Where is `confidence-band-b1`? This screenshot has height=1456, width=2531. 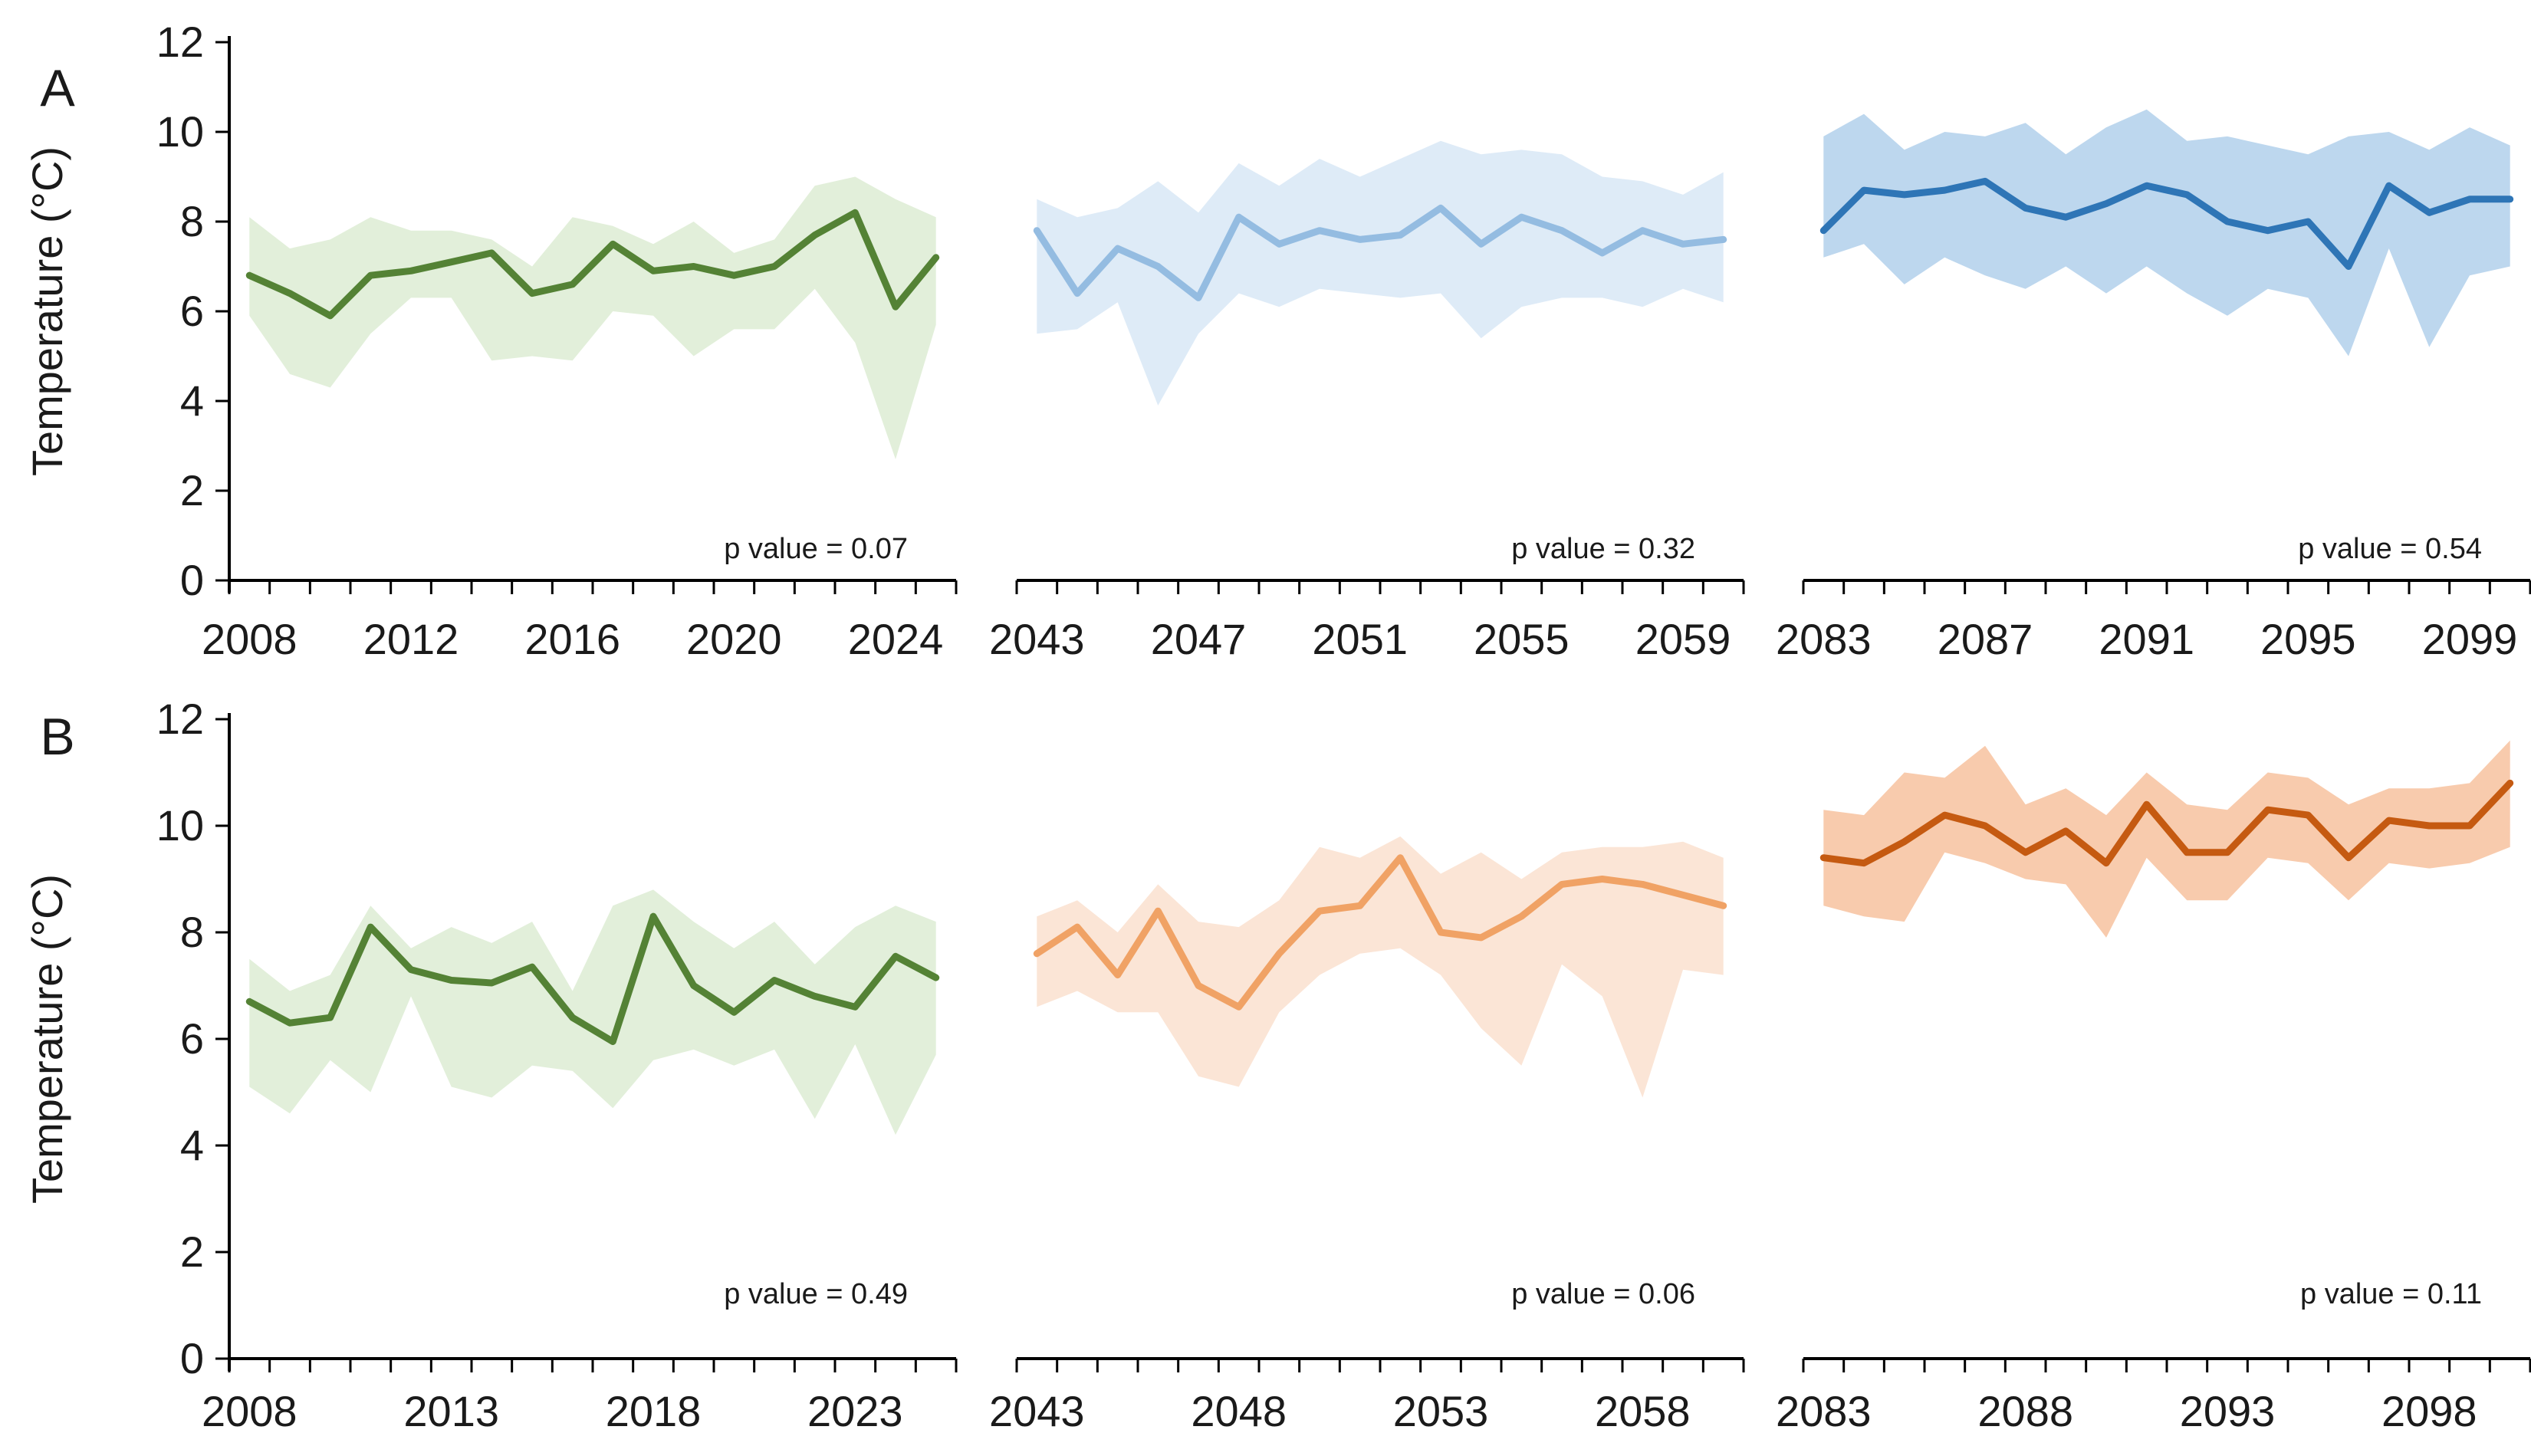 confidence-band-b1 is located at coordinates (592, 1012).